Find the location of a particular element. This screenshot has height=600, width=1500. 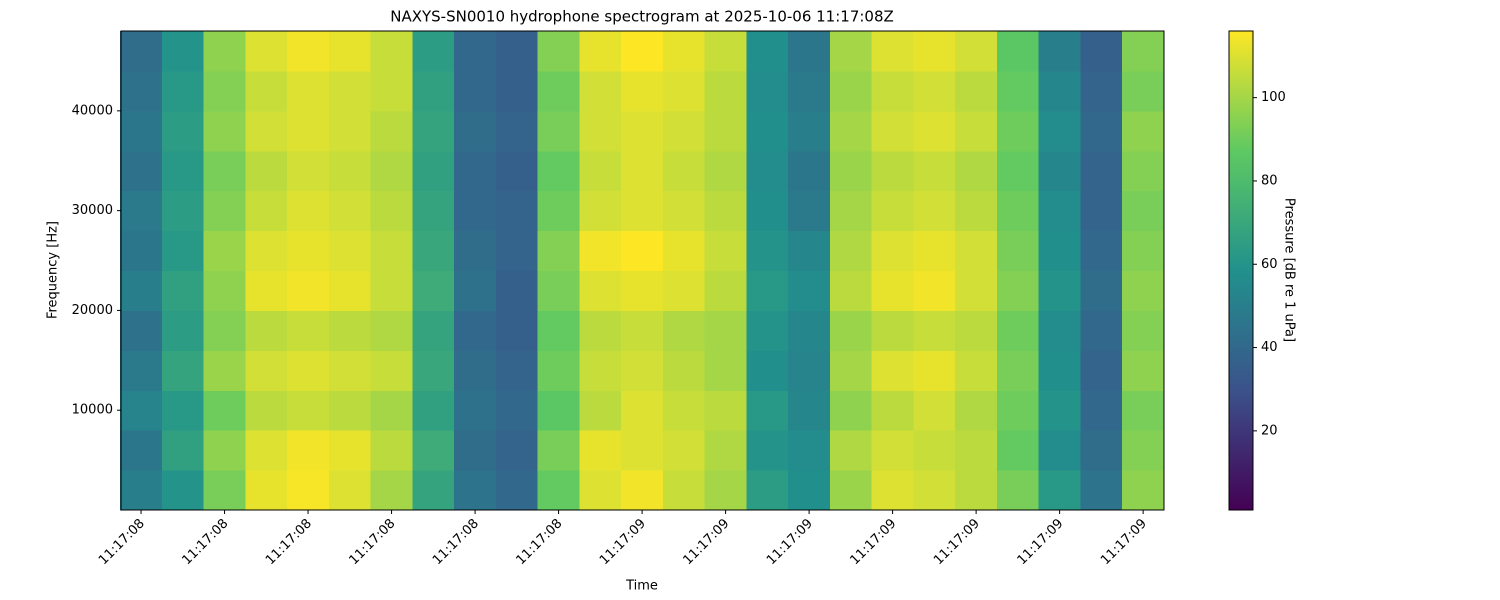

x-tick-label: 11:17:08 is located at coordinates (456, 542).